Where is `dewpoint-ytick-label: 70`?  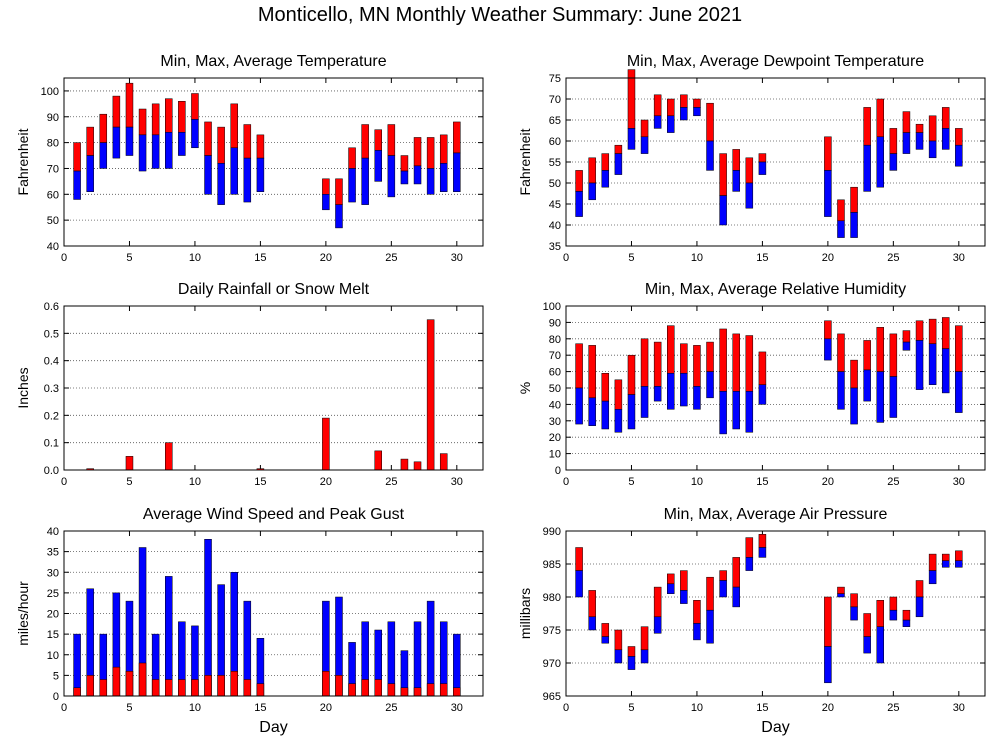 dewpoint-ytick-label: 70 is located at coordinates (555, 100).